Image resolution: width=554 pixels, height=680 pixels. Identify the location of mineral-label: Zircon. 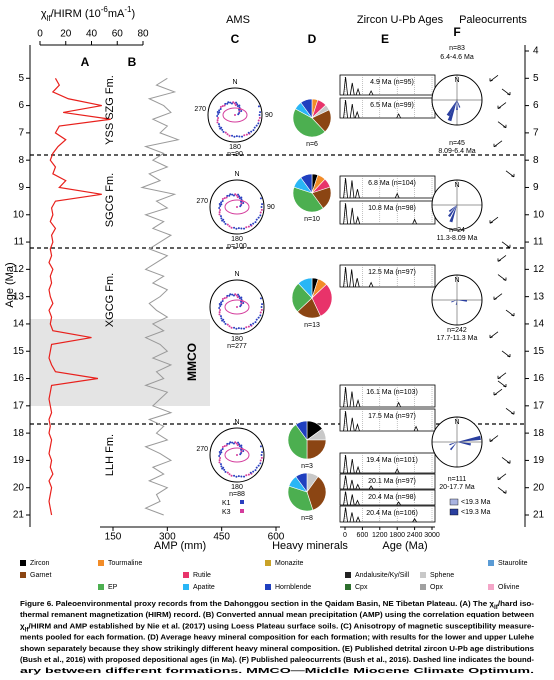
(40, 563).